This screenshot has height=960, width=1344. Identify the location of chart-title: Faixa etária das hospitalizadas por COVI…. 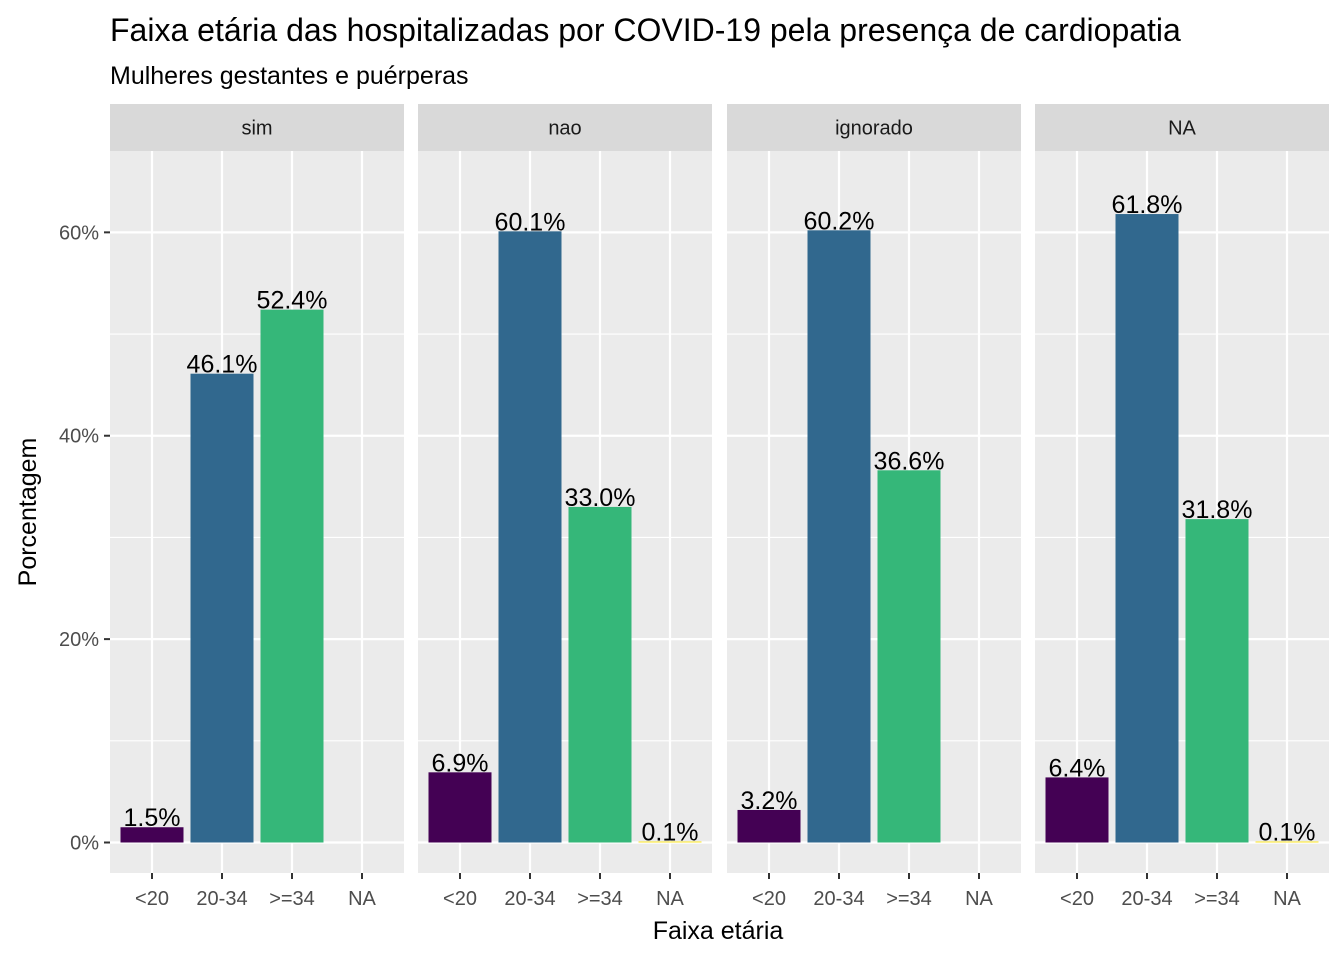
(645, 30).